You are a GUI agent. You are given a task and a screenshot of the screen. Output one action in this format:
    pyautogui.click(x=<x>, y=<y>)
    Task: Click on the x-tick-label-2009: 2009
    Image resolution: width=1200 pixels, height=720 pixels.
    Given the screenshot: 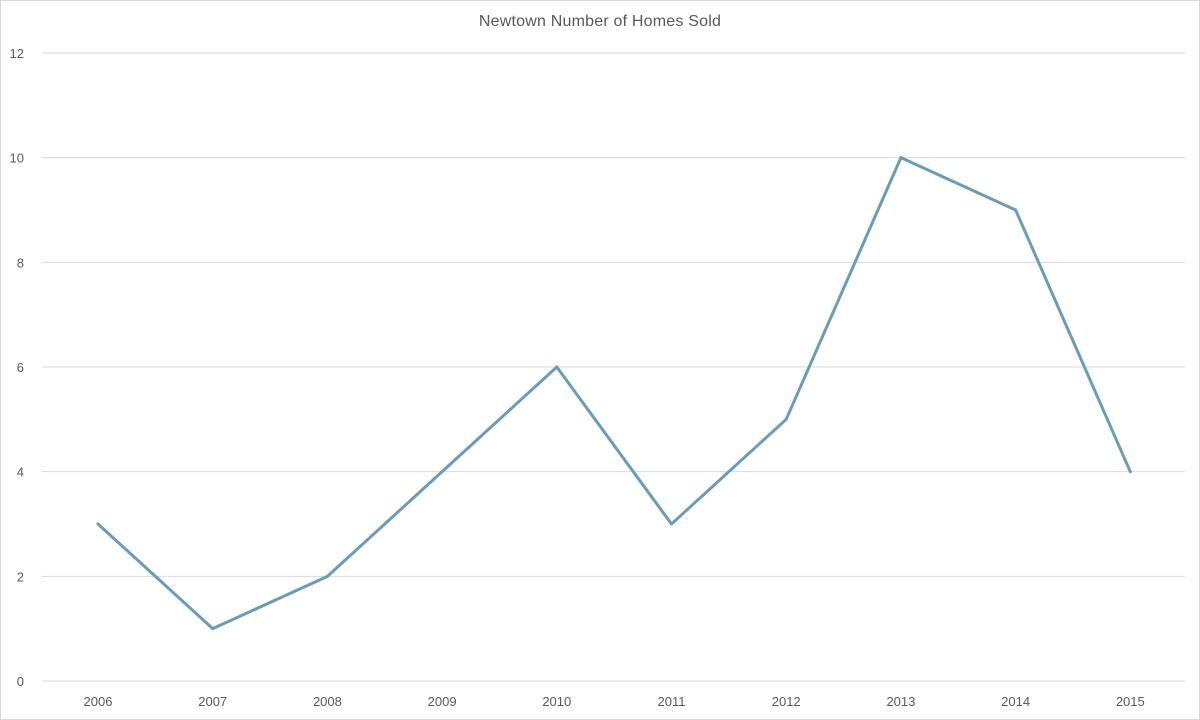 What is the action you would take?
    pyautogui.click(x=442, y=701)
    